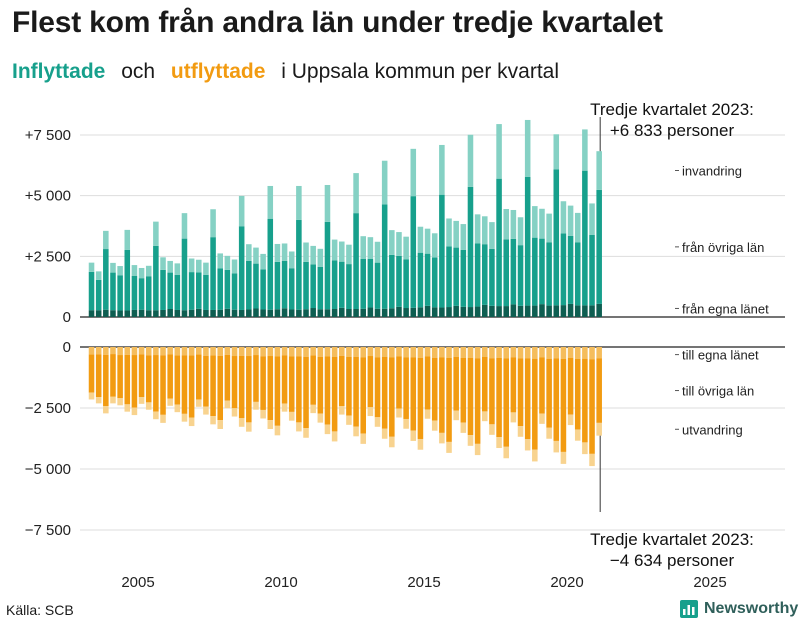 The image size is (800, 625). I want to click on subtitle-rest: i Uppsala kommun per kvartal, so click(420, 71).